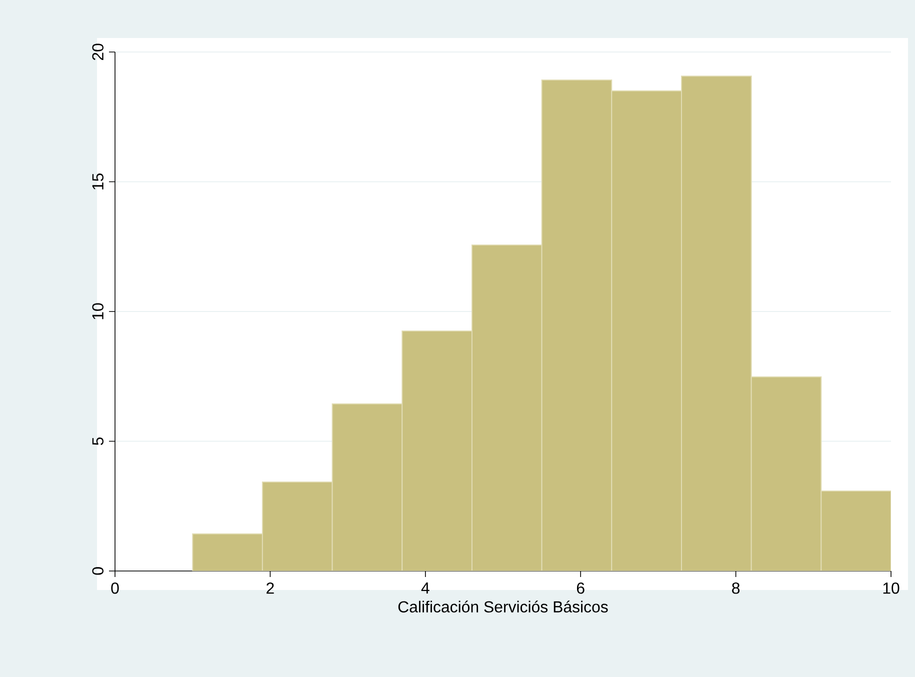 The height and width of the screenshot is (677, 915). What do you see at coordinates (580, 588) in the screenshot?
I see `x-tick-label: 6` at bounding box center [580, 588].